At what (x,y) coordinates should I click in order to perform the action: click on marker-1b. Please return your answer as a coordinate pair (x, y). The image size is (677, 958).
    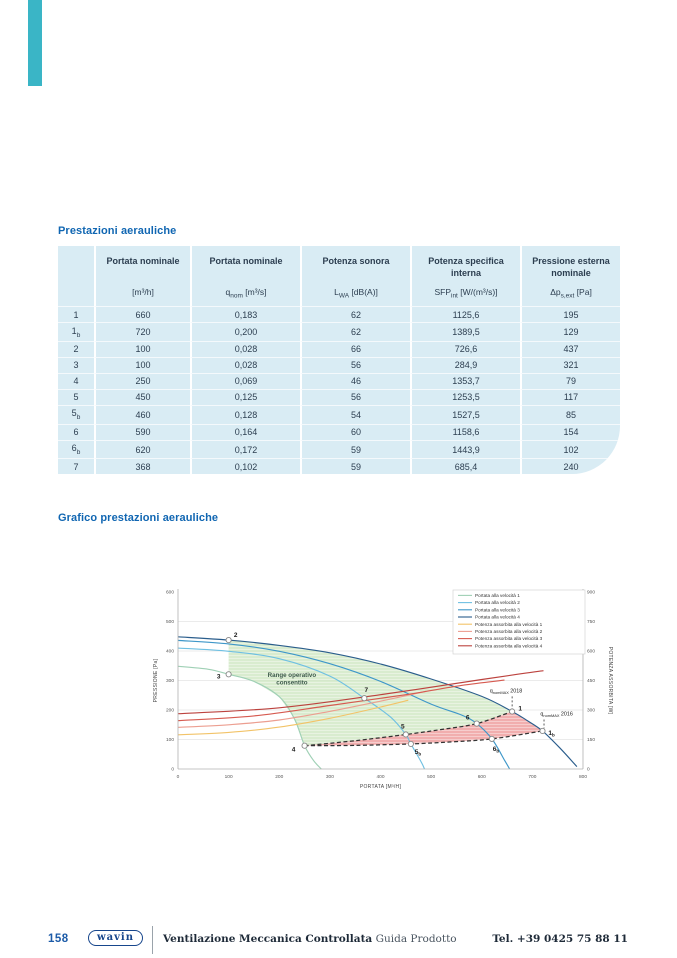
    Looking at the image, I should click on (542, 730).